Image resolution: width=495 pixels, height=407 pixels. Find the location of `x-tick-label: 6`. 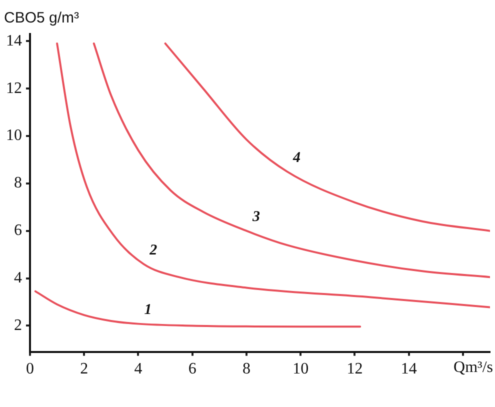

x-tick-label: 6 is located at coordinates (192, 369).